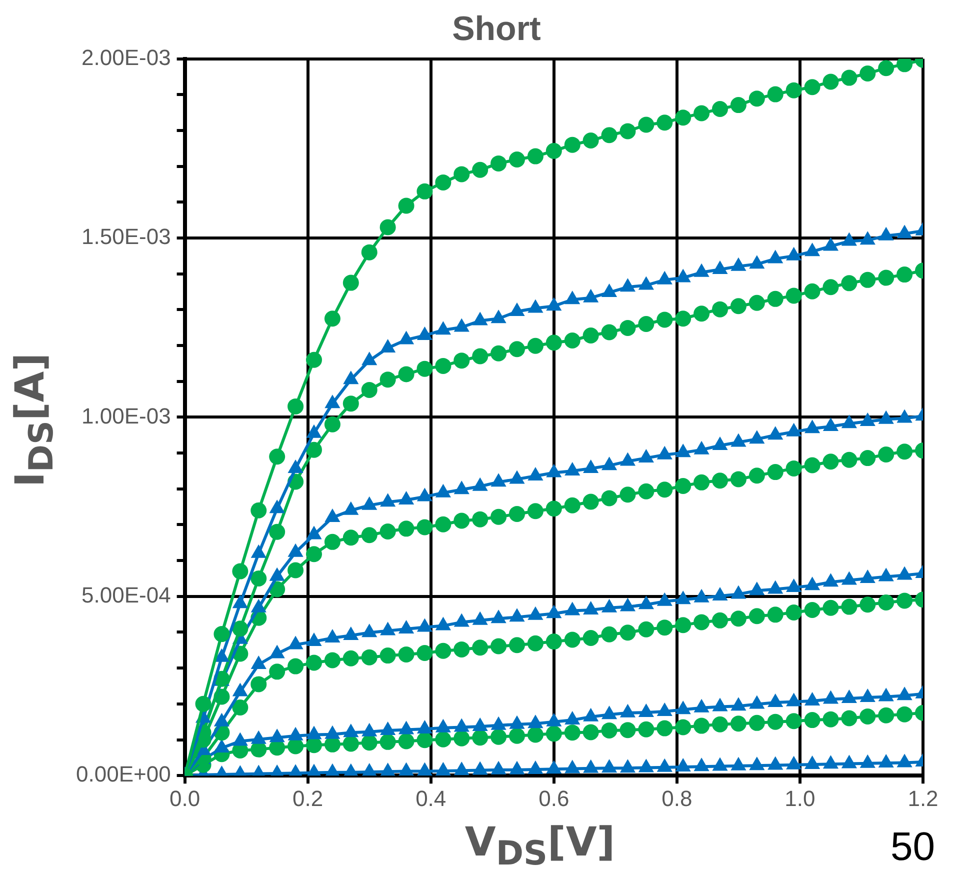 Image resolution: width=953 pixels, height=878 pixels. What do you see at coordinates (554, 798) in the screenshot?
I see `x-tick-label: 0.6` at bounding box center [554, 798].